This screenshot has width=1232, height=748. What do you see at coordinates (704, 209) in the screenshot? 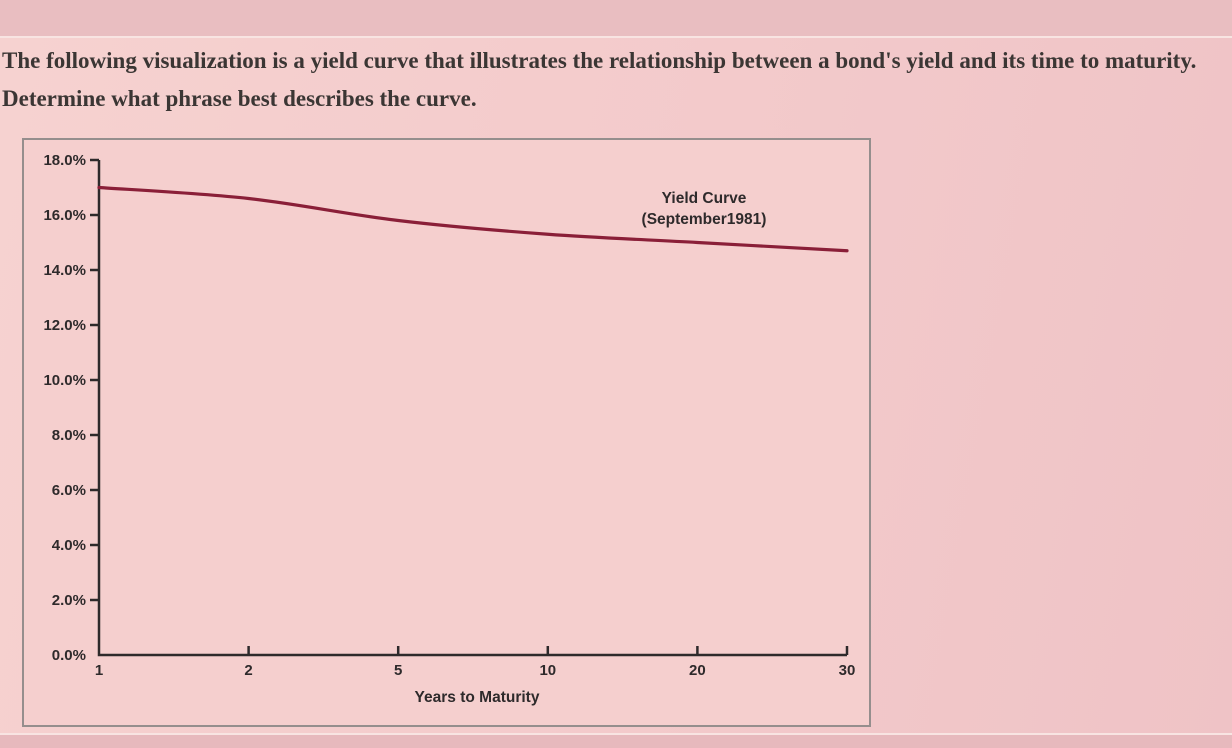
I see `chart-legend: Yield Curve (September1981)` at bounding box center [704, 209].